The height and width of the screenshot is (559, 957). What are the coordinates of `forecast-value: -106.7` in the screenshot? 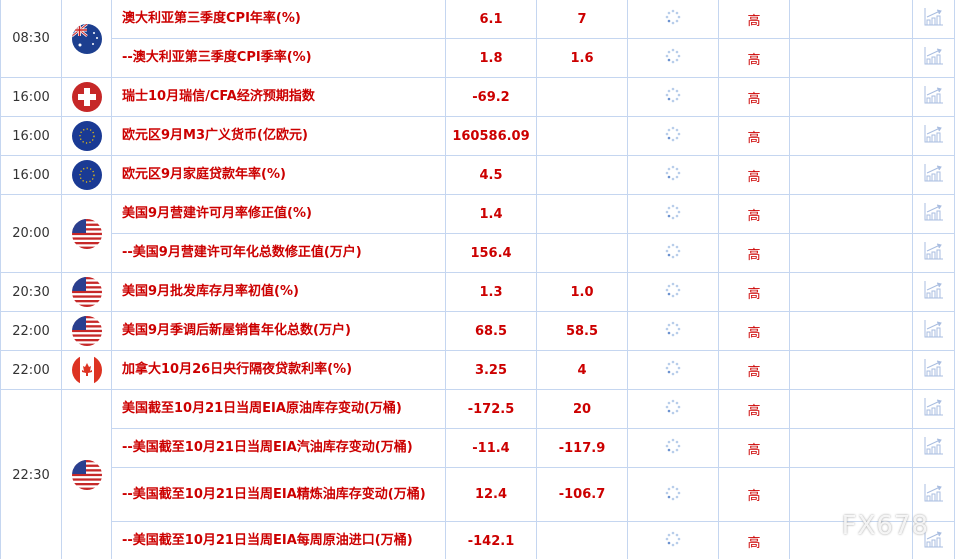 It's located at (582, 494).